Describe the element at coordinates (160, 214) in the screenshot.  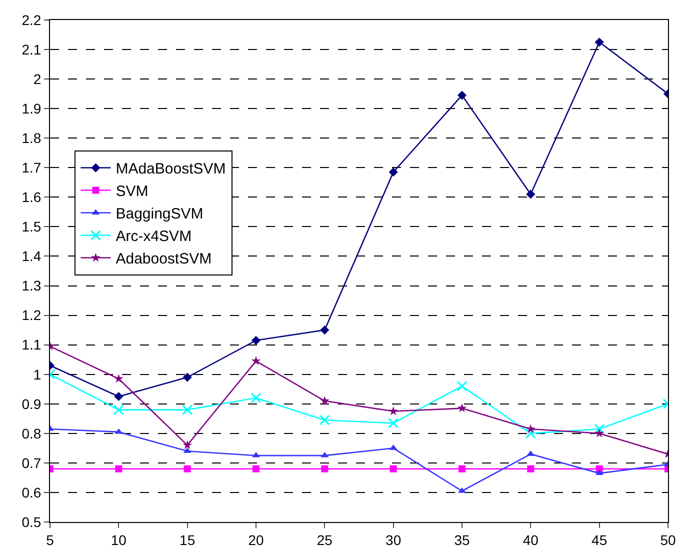
I see `legend-label: BaggingSVM` at that location.